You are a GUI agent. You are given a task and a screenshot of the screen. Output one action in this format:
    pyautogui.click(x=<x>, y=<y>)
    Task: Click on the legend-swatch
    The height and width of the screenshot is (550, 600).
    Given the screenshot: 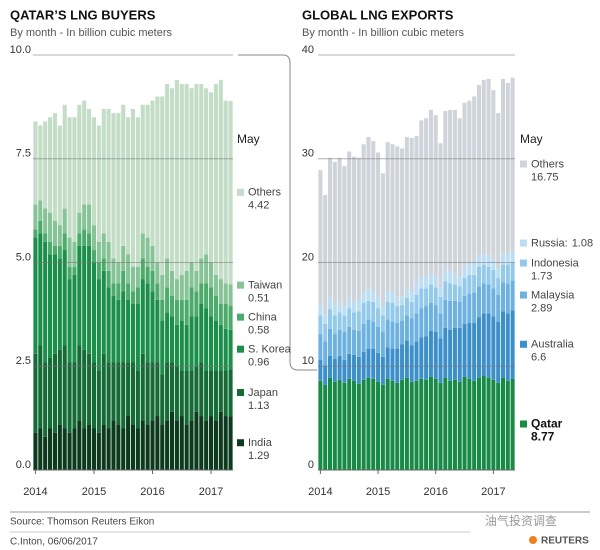 What is the action you would take?
    pyautogui.click(x=523, y=344)
    